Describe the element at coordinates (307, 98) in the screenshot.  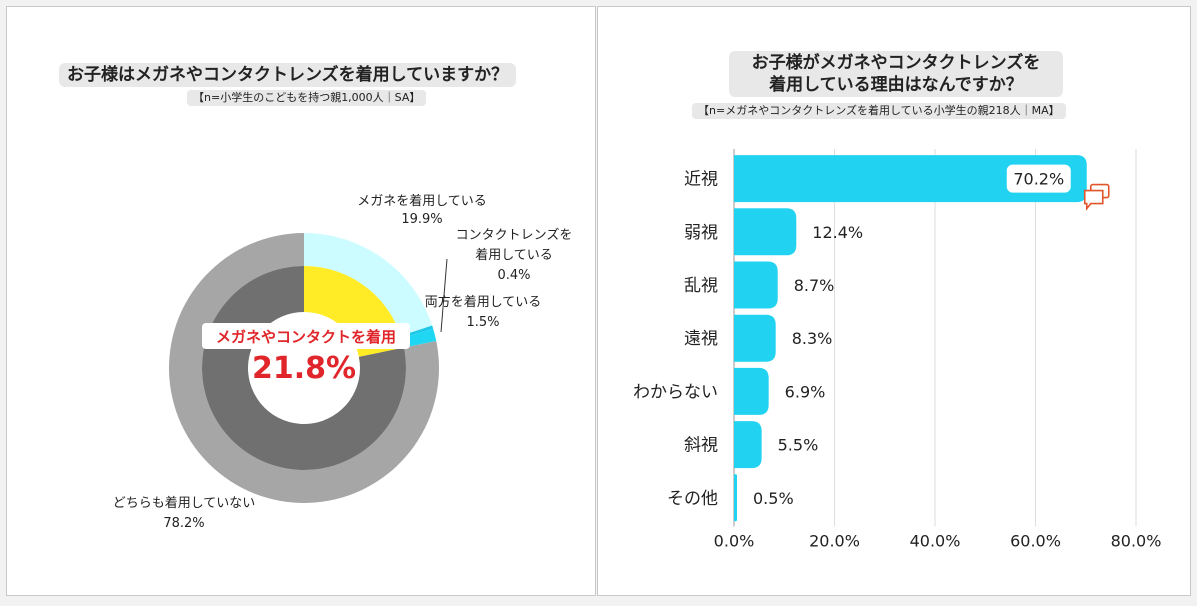
I see `left-chart-subtitle: 【n=小学生のこどもを持つ親1,000人｜SA】` at that location.